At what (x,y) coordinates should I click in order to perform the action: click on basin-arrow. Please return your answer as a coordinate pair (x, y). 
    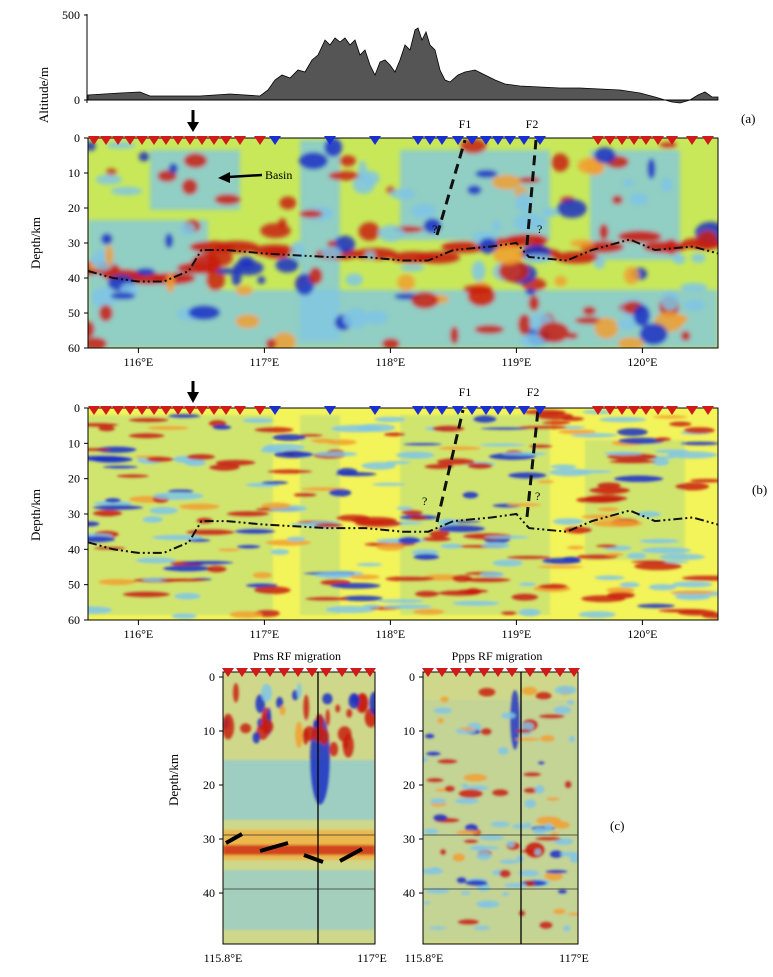
    Looking at the image, I should click on (245, 176).